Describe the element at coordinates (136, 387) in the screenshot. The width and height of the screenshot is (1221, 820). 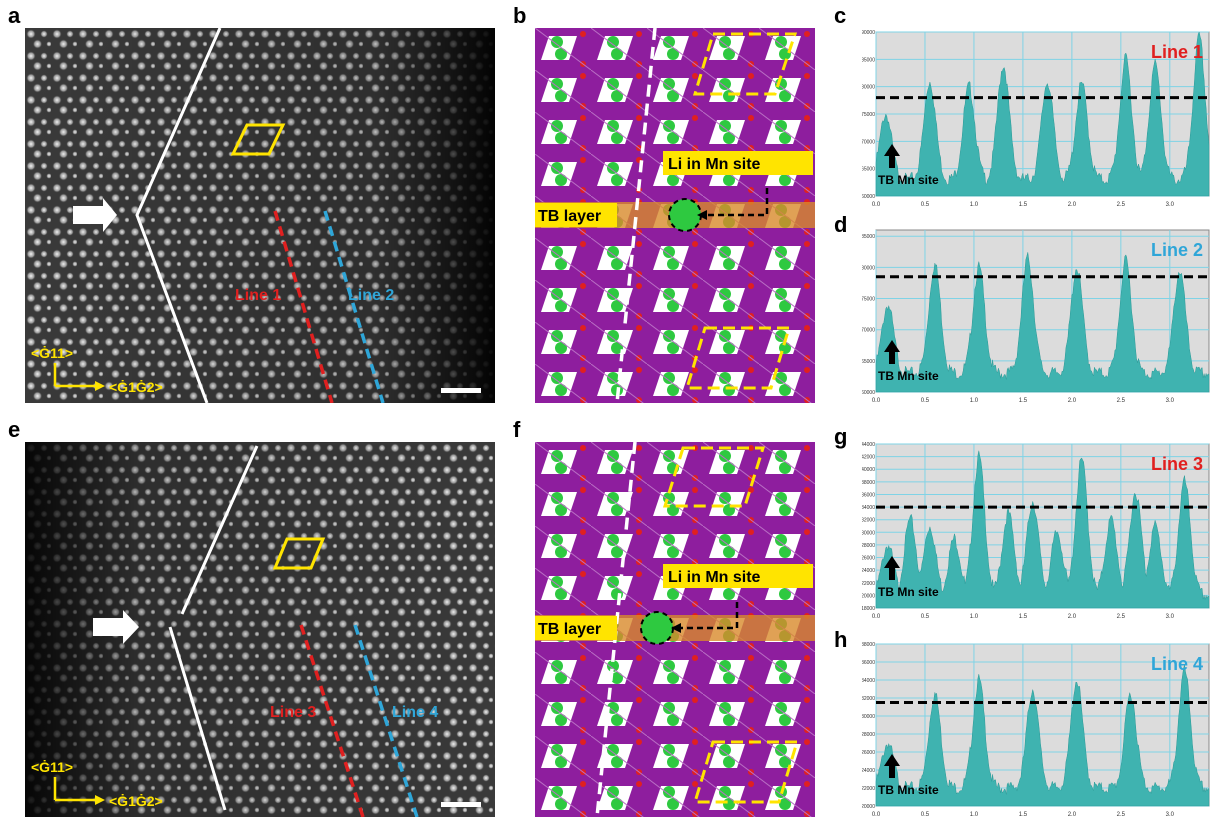
I see `axis-right-label-a: <Ġ1Ġ2>` at that location.